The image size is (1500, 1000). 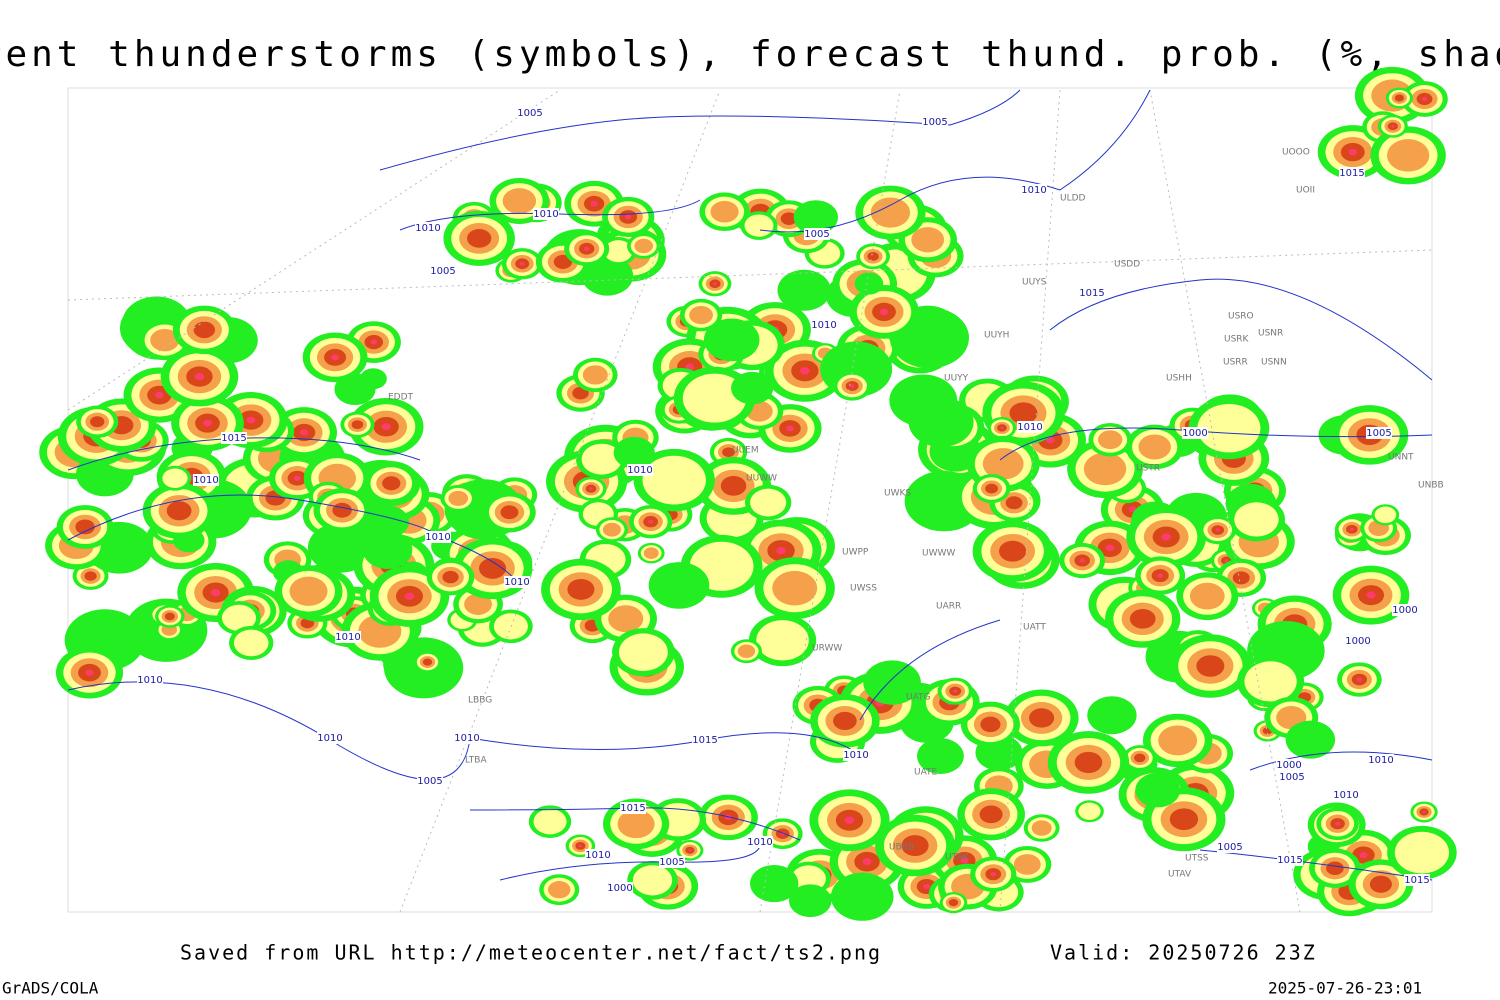 What do you see at coordinates (1197, 859) in the screenshot?
I see `station-label: UTSS` at bounding box center [1197, 859].